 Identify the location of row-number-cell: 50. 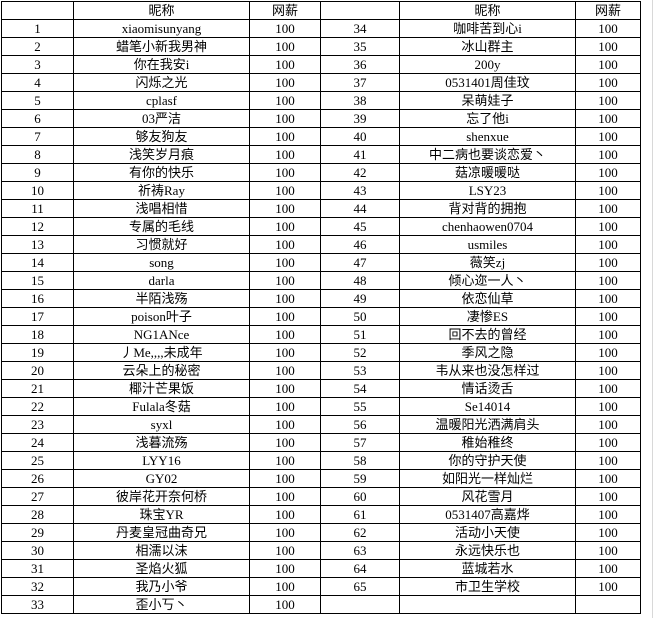
(360, 316).